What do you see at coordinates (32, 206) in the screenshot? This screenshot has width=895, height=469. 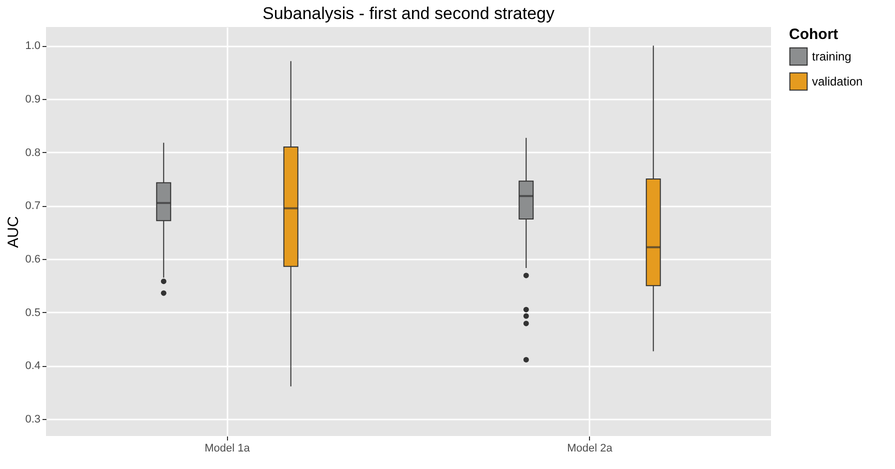 I see `y-tick-label: 0.7` at bounding box center [32, 206].